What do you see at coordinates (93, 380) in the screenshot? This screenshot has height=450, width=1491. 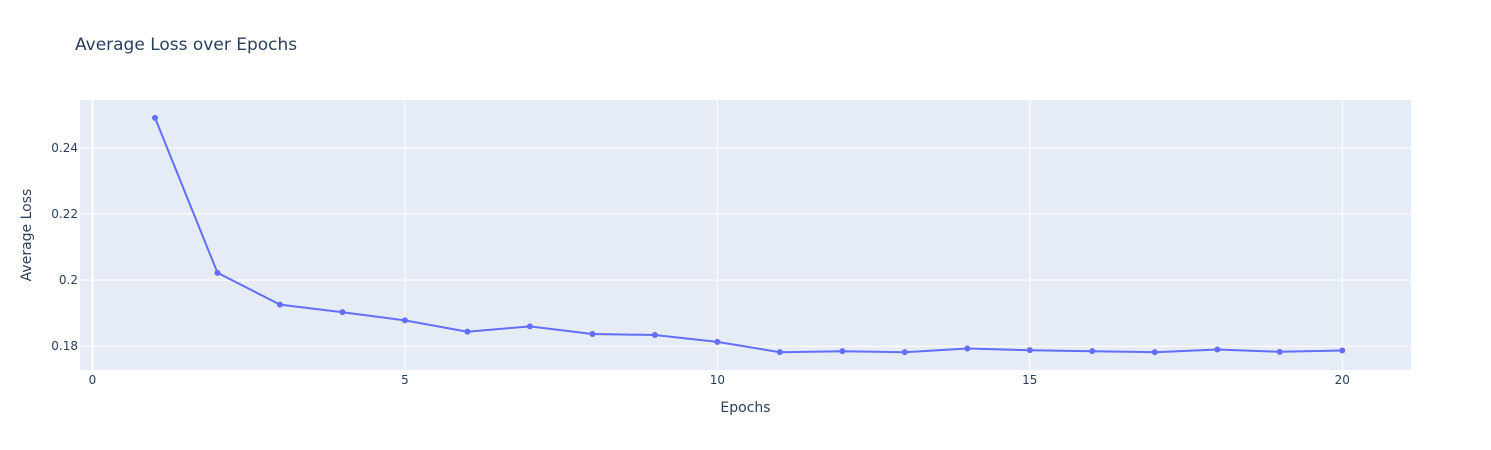 I see `x-tick-label: 0` at bounding box center [93, 380].